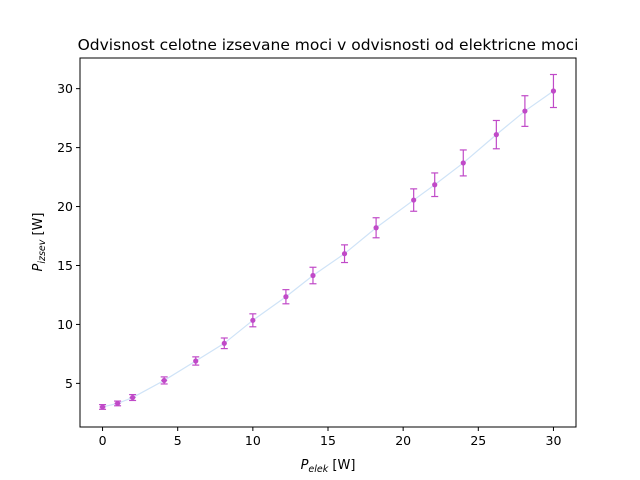 Image resolution: width=640 pixels, height=480 pixels. I want to click on y-tick-label: 10, so click(65, 324).